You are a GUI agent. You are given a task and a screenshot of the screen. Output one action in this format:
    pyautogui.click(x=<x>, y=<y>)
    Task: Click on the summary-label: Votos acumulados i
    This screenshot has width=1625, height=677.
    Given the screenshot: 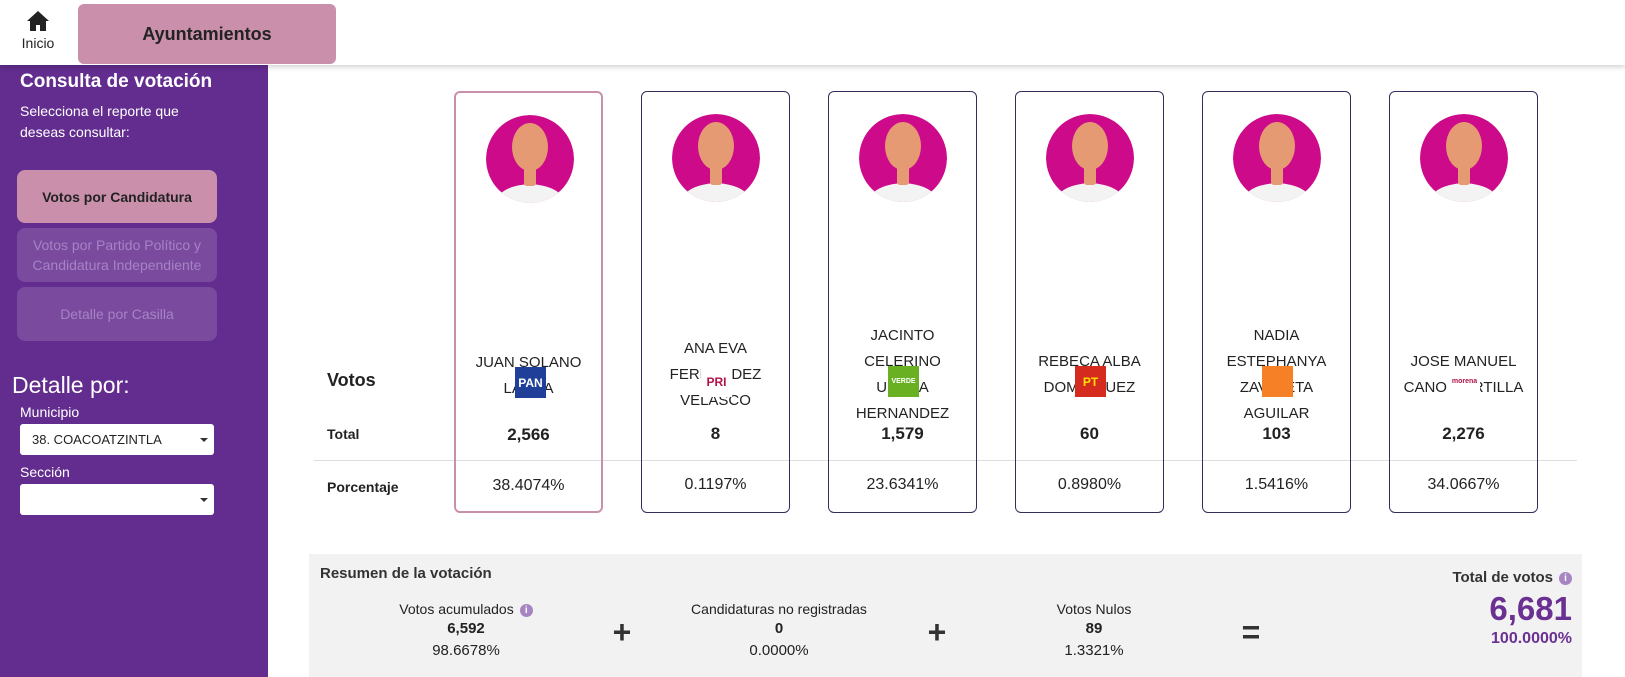 What is the action you would take?
    pyautogui.click(x=466, y=609)
    